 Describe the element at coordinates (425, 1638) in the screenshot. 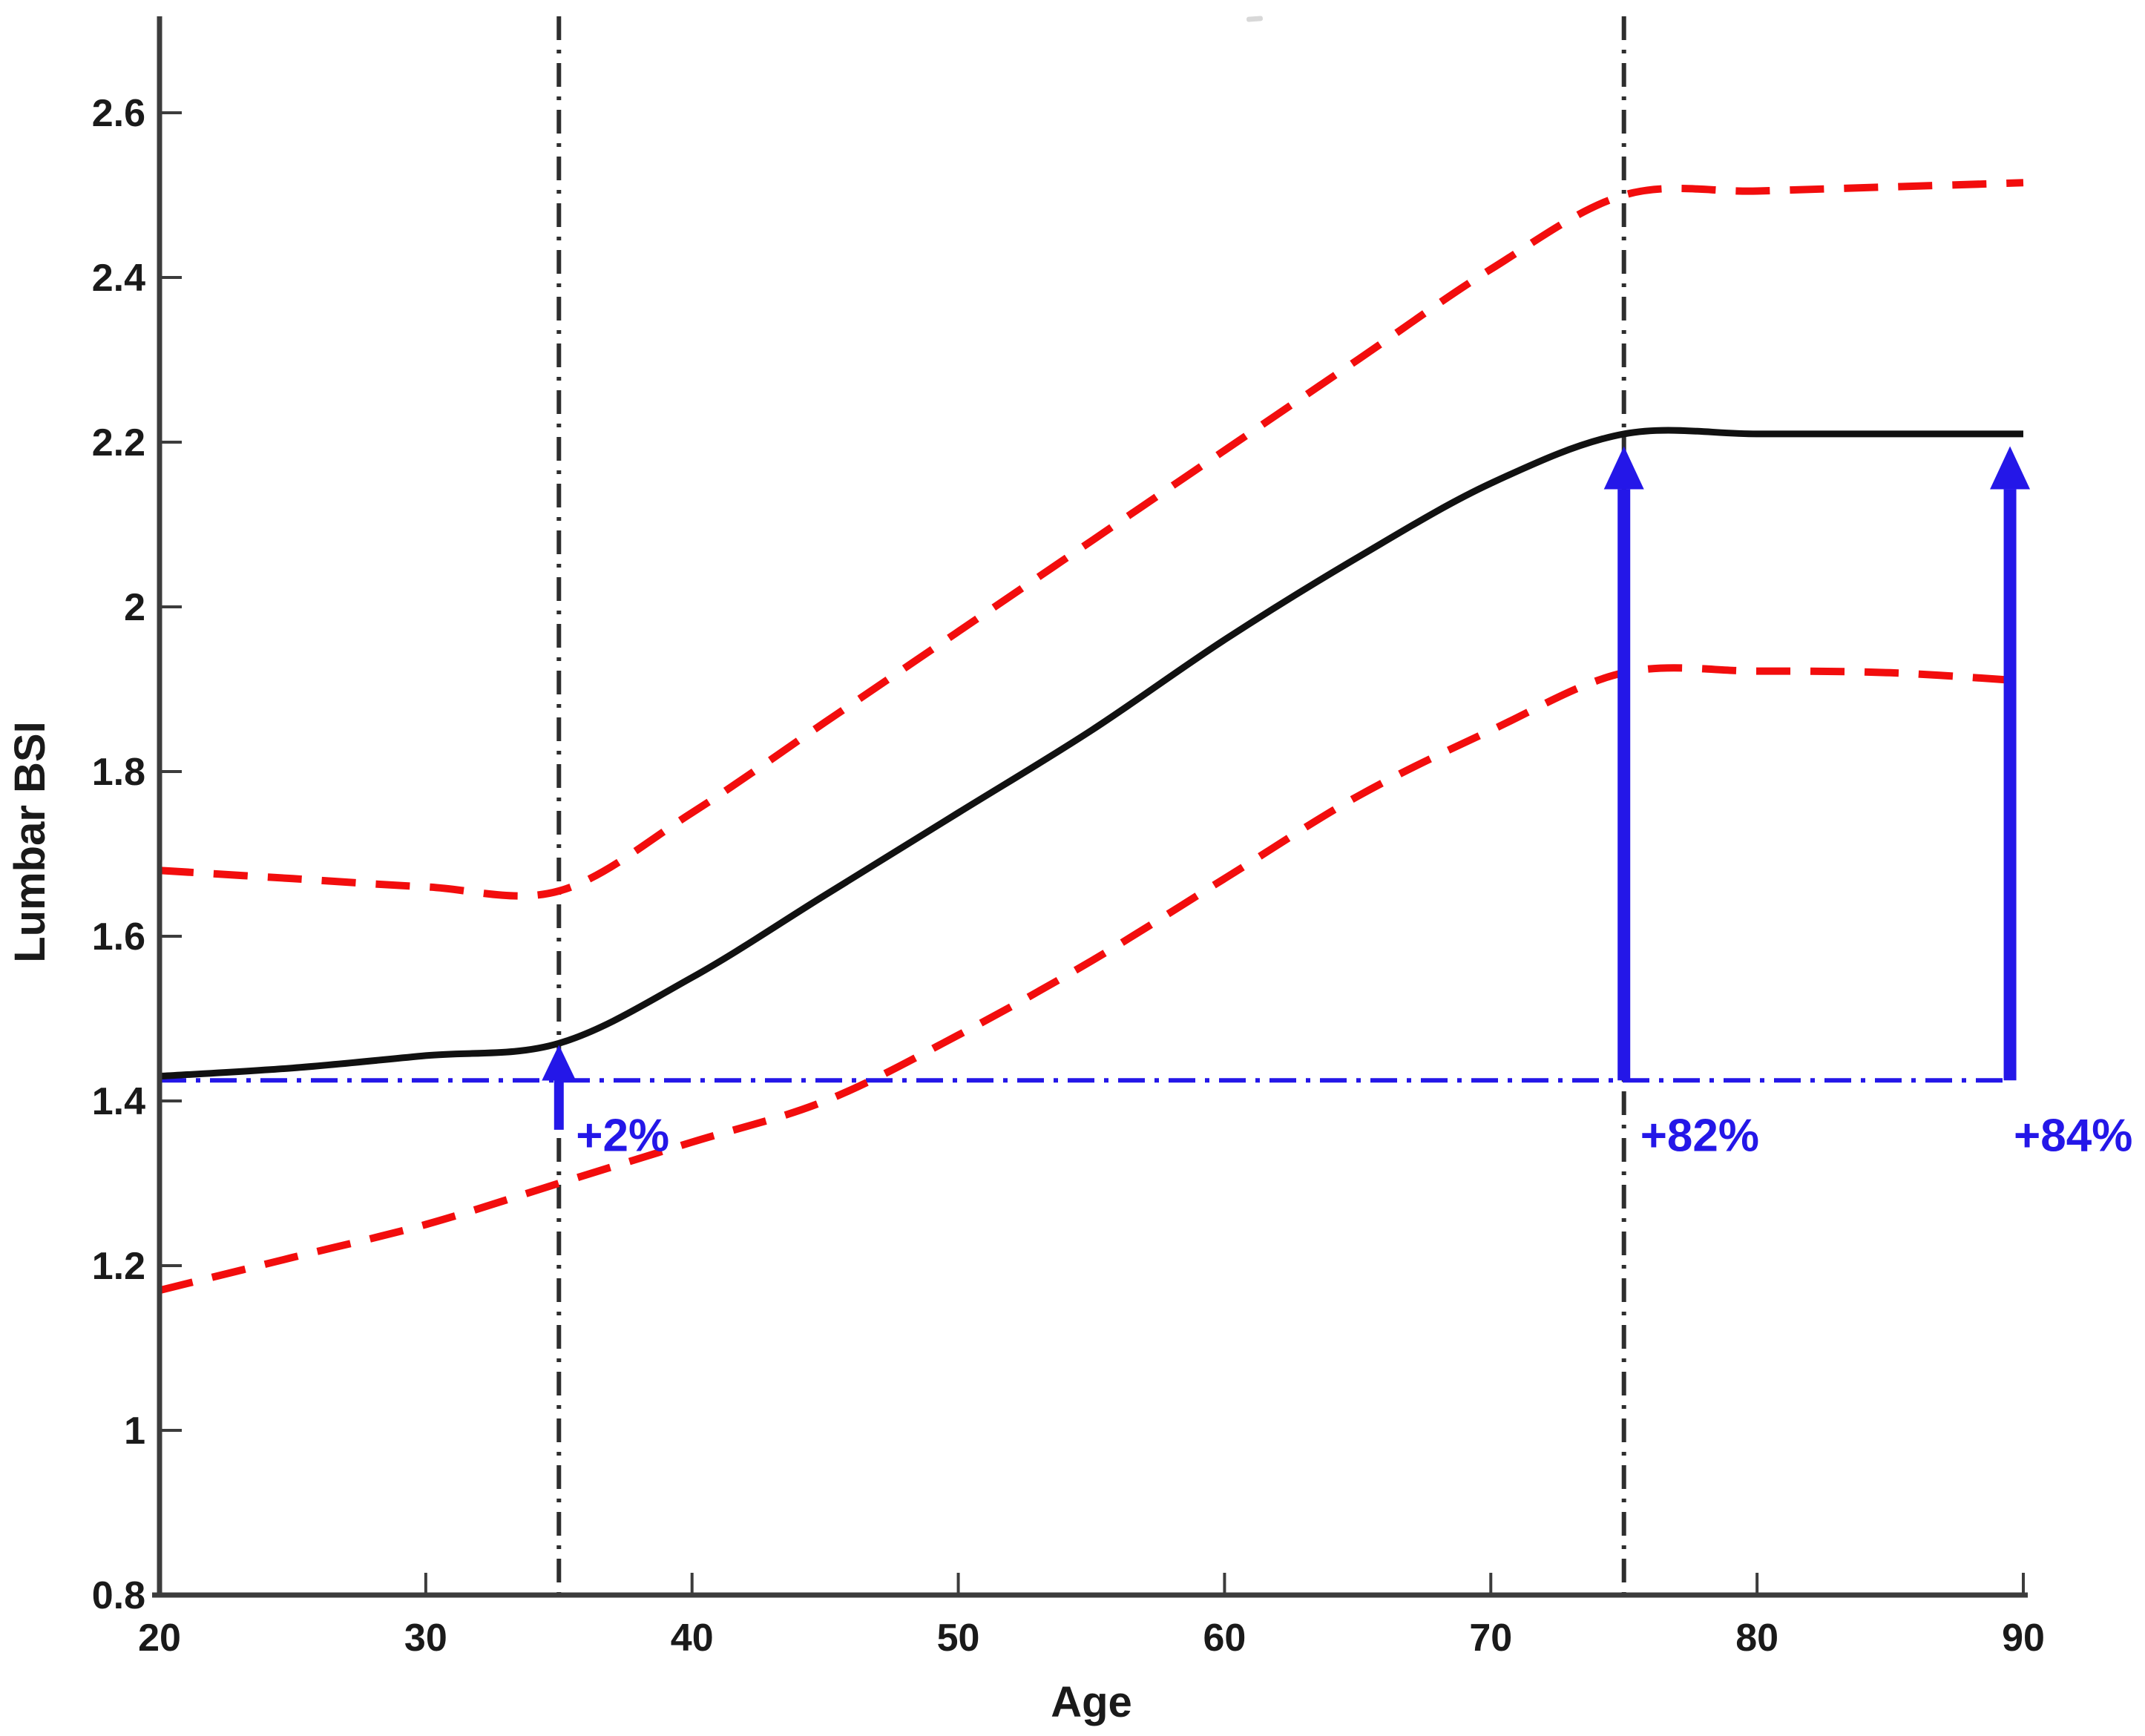

I see `x-tick-label-30: 30` at that location.